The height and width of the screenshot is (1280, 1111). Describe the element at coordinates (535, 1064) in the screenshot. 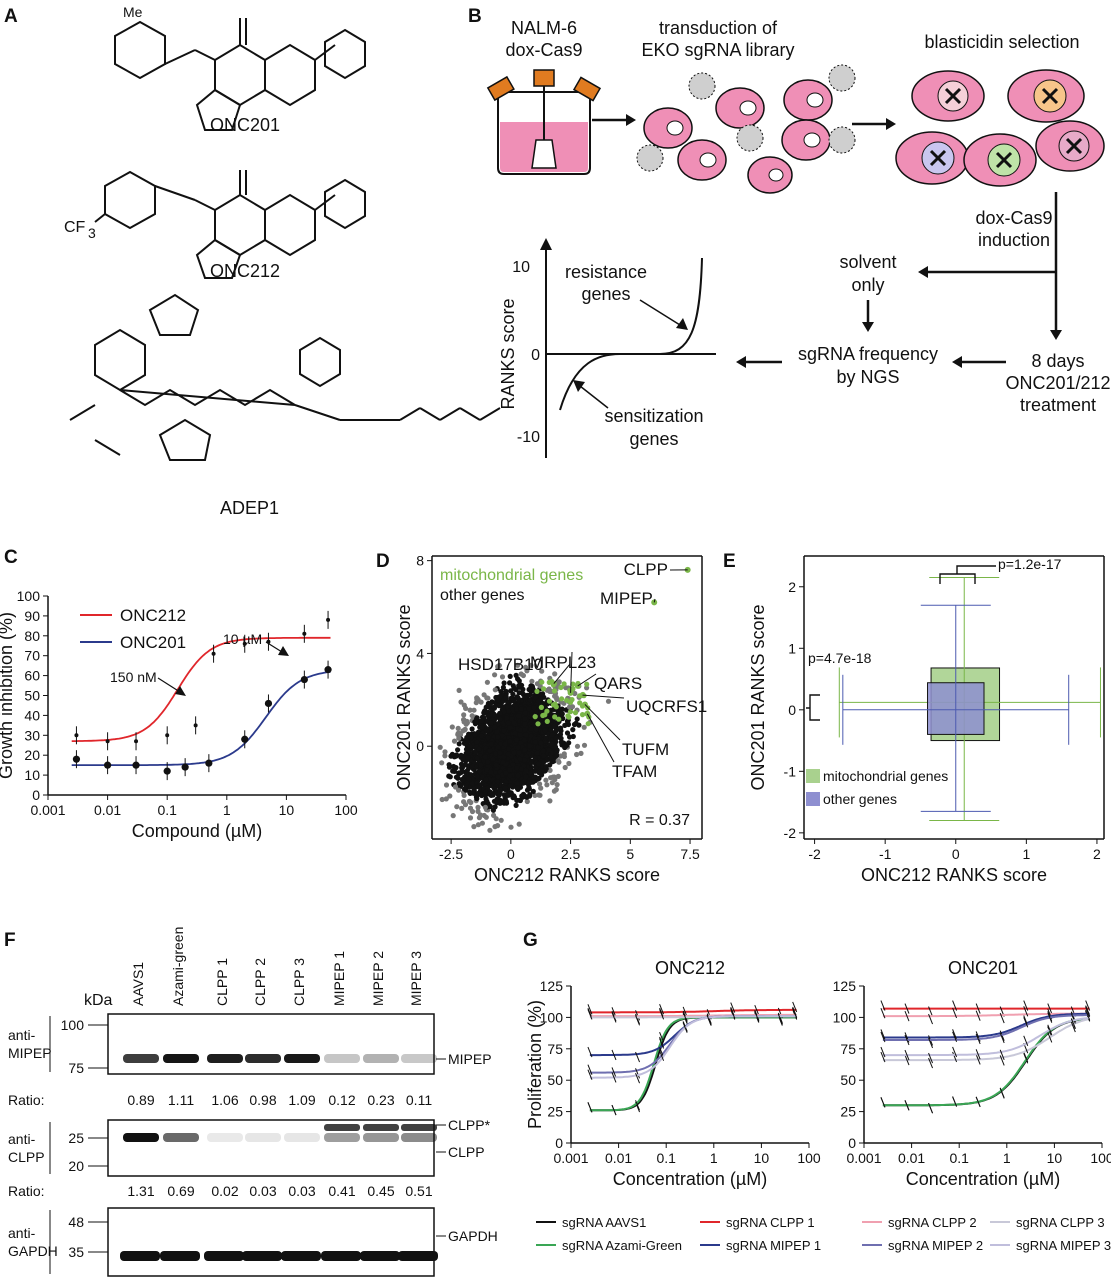

I see `y-axis-label: Proliferation (%)` at that location.